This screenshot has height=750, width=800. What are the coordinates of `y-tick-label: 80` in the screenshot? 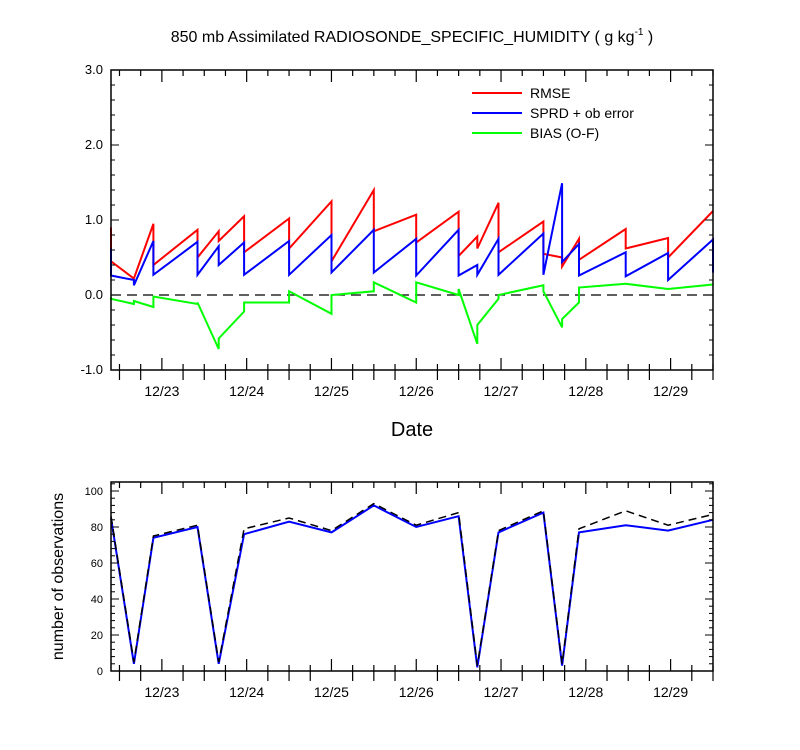 It's located at (97, 528).